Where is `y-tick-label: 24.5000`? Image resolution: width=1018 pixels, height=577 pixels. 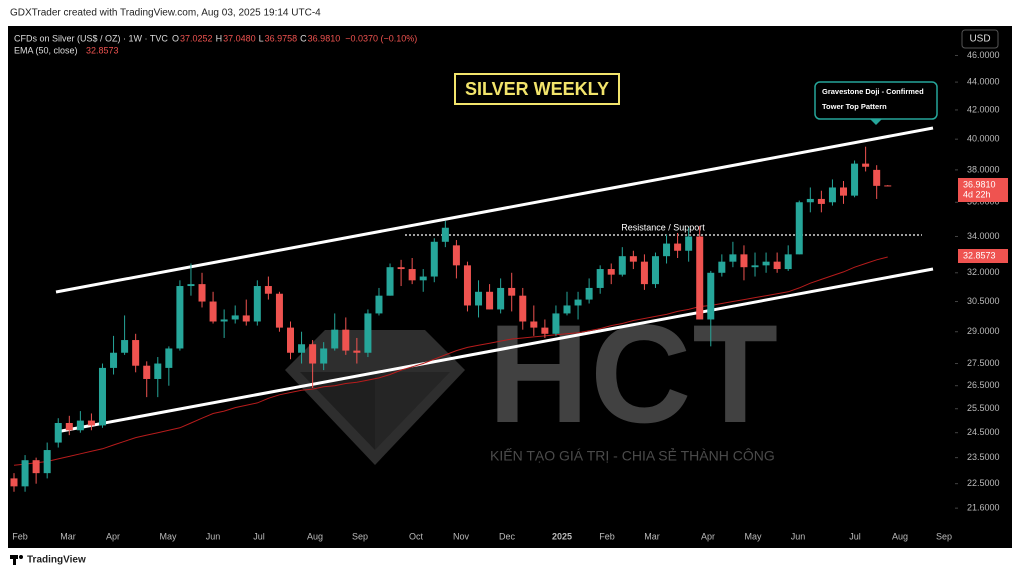
y-tick-label: 24.5000 is located at coordinates (983, 432).